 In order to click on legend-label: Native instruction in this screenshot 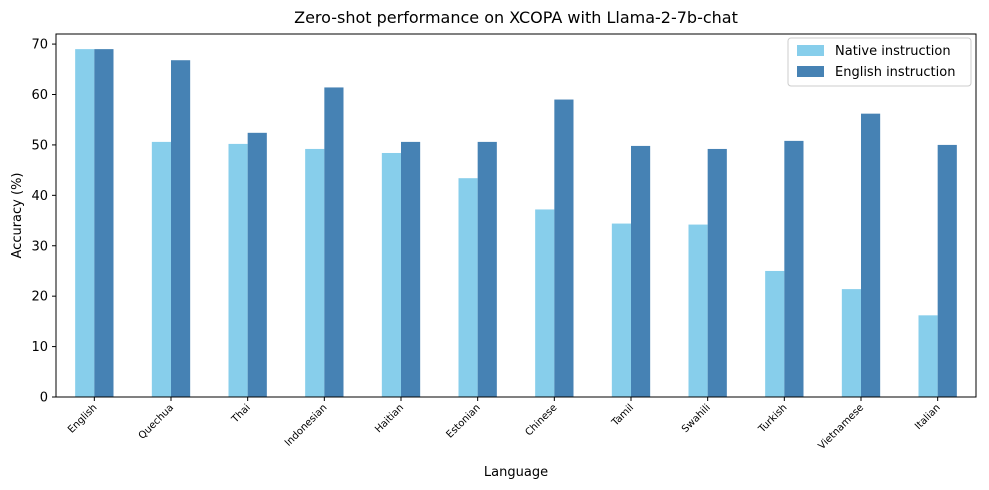, I will do `click(893, 51)`.